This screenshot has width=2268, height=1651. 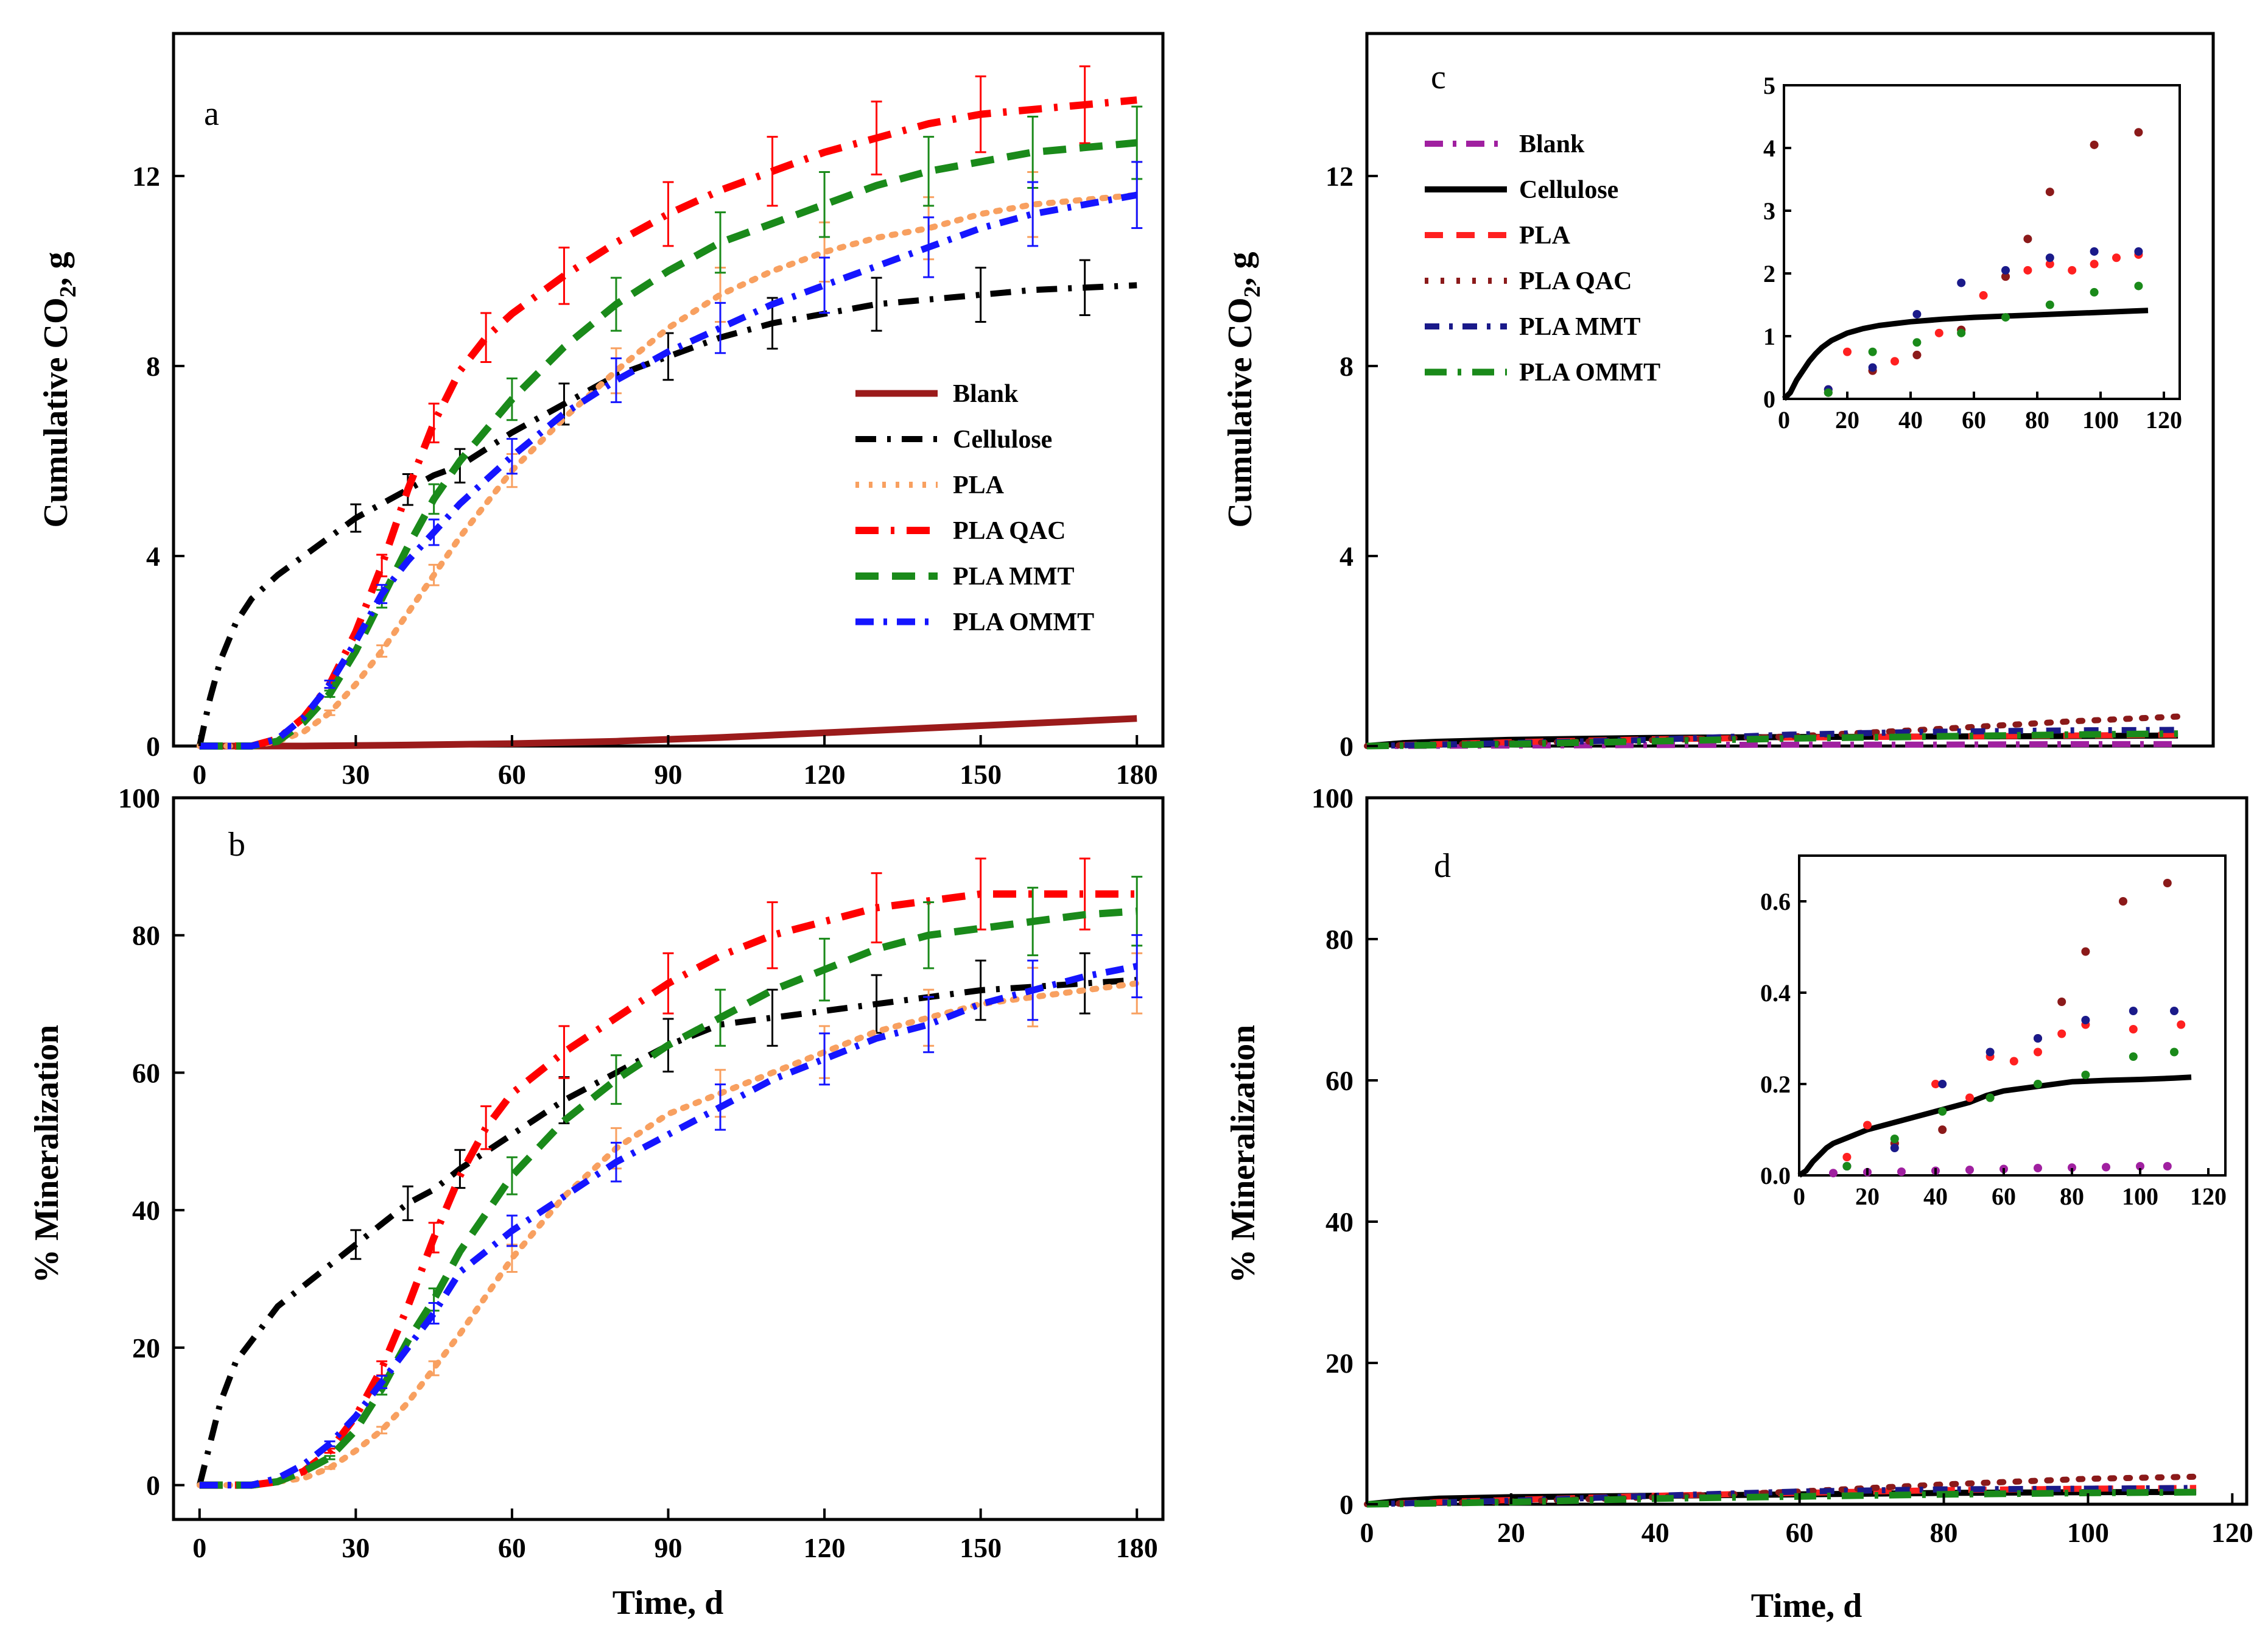 What do you see at coordinates (356, 775) in the screenshot?
I see `x-tick-label: 30` at bounding box center [356, 775].